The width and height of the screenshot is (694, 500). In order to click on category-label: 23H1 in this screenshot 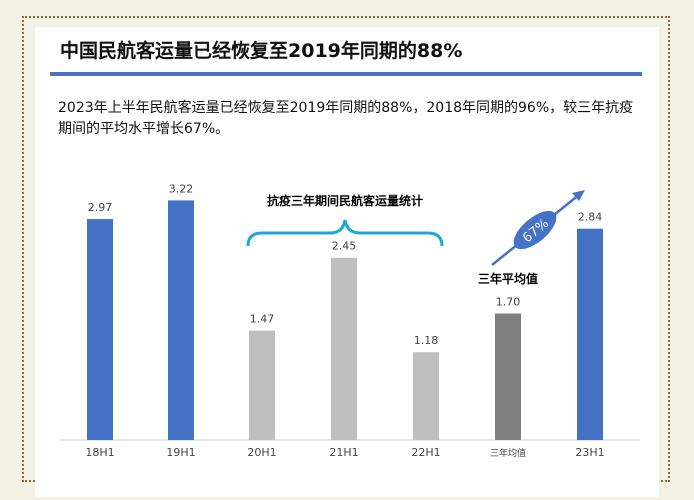, I will do `click(589, 452)`.